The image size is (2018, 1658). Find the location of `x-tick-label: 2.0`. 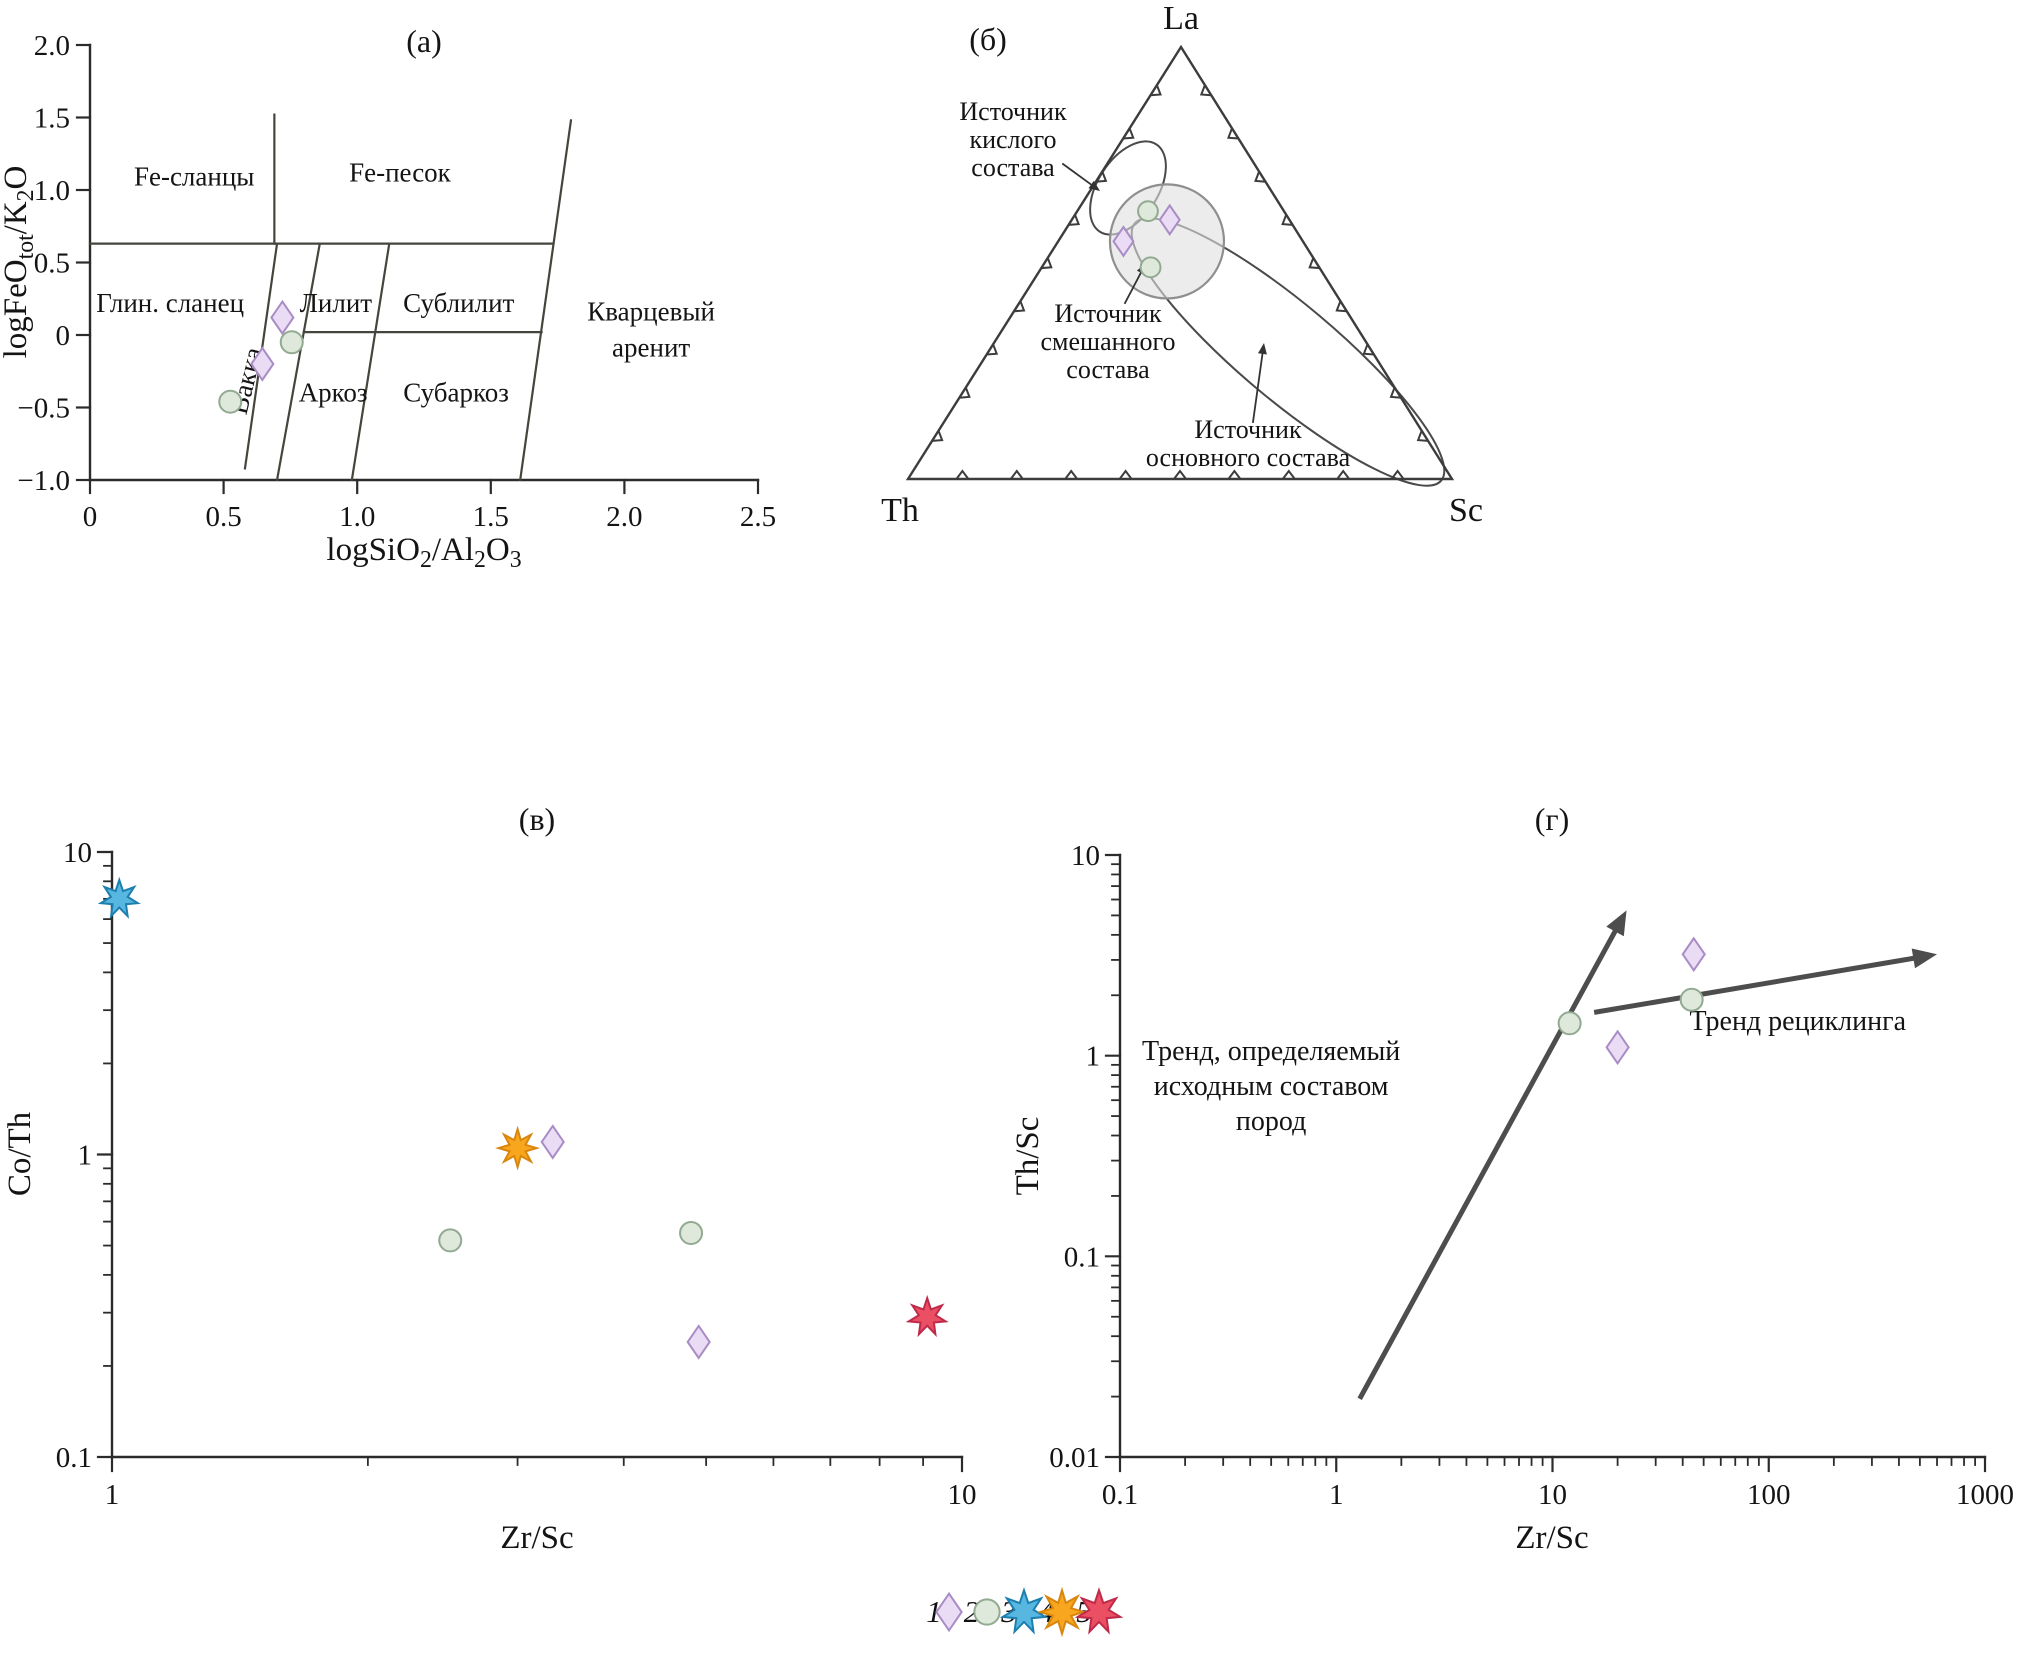

x-tick-label: 2.0 is located at coordinates (624, 517).